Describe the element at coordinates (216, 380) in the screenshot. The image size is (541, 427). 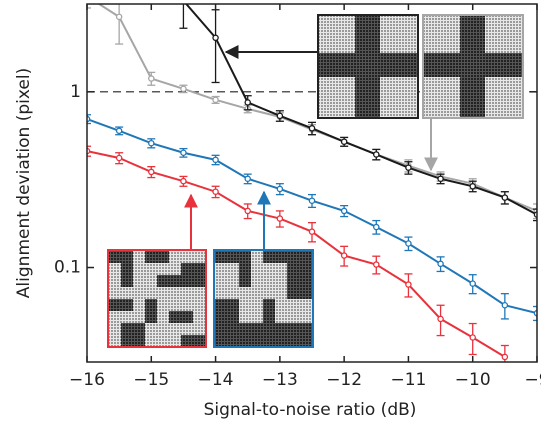
I see `x-tick-label: −14` at that location.